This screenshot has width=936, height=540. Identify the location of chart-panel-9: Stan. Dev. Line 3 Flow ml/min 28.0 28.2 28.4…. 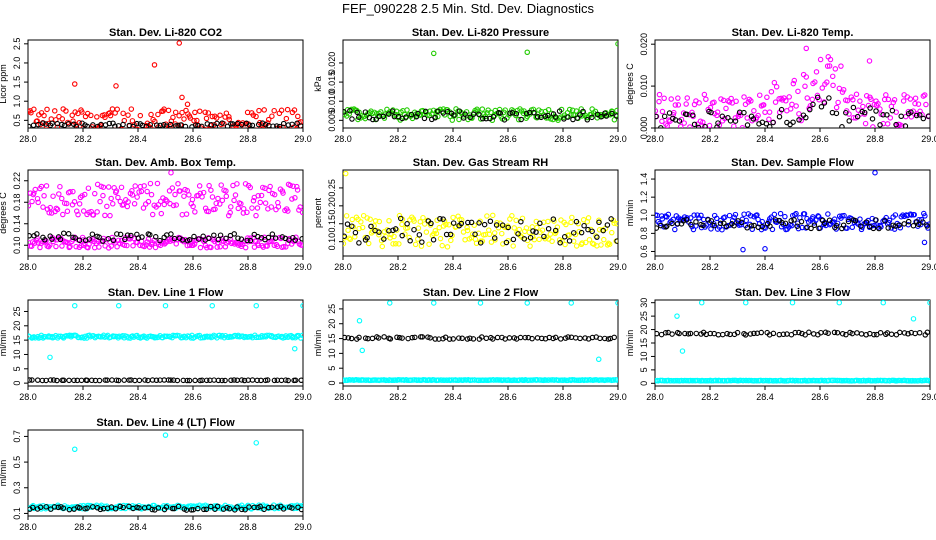
(780, 344).